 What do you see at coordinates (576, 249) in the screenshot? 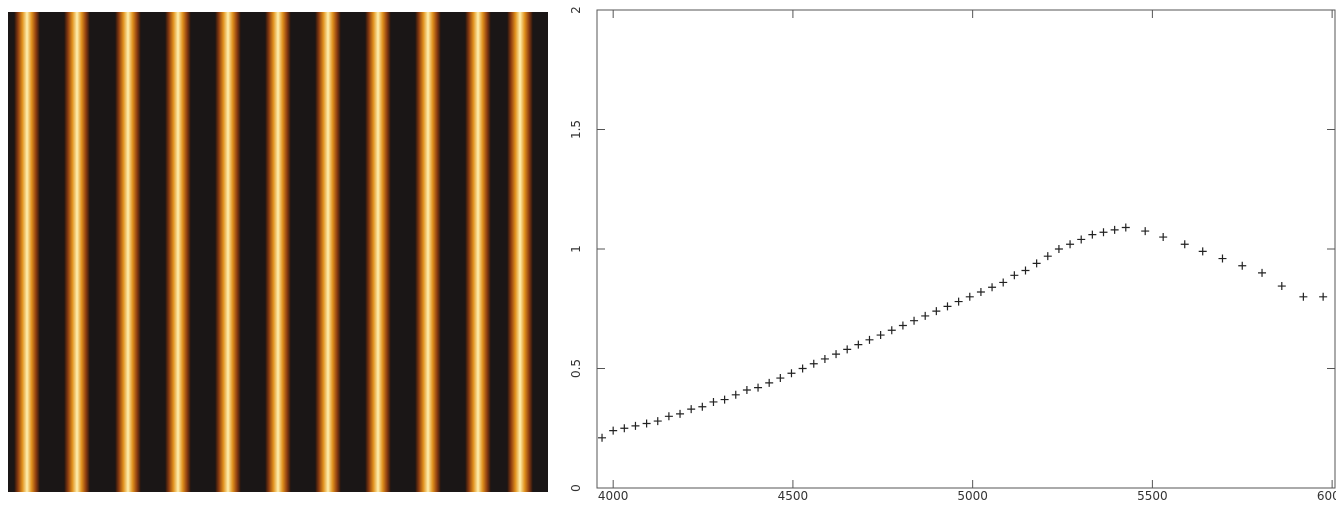
I see `y-tick-label: 1` at bounding box center [576, 249].